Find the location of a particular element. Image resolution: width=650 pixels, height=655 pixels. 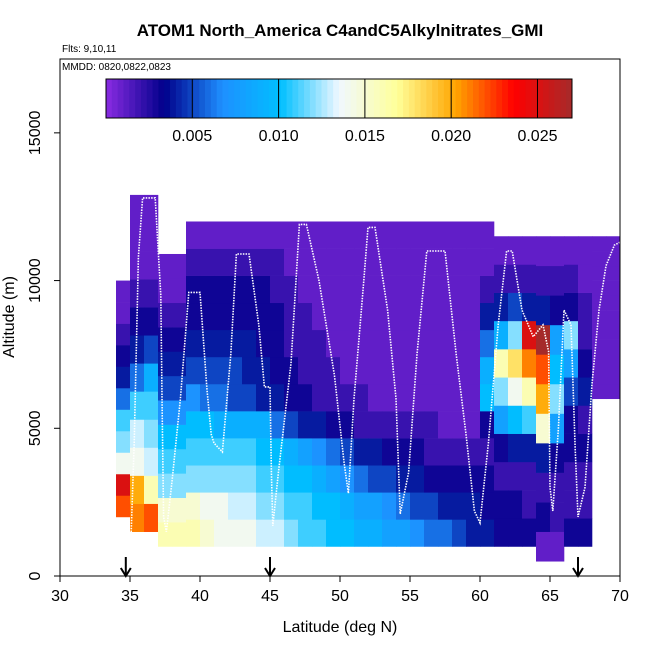

marker-arrow-head is located at coordinates (578, 572).